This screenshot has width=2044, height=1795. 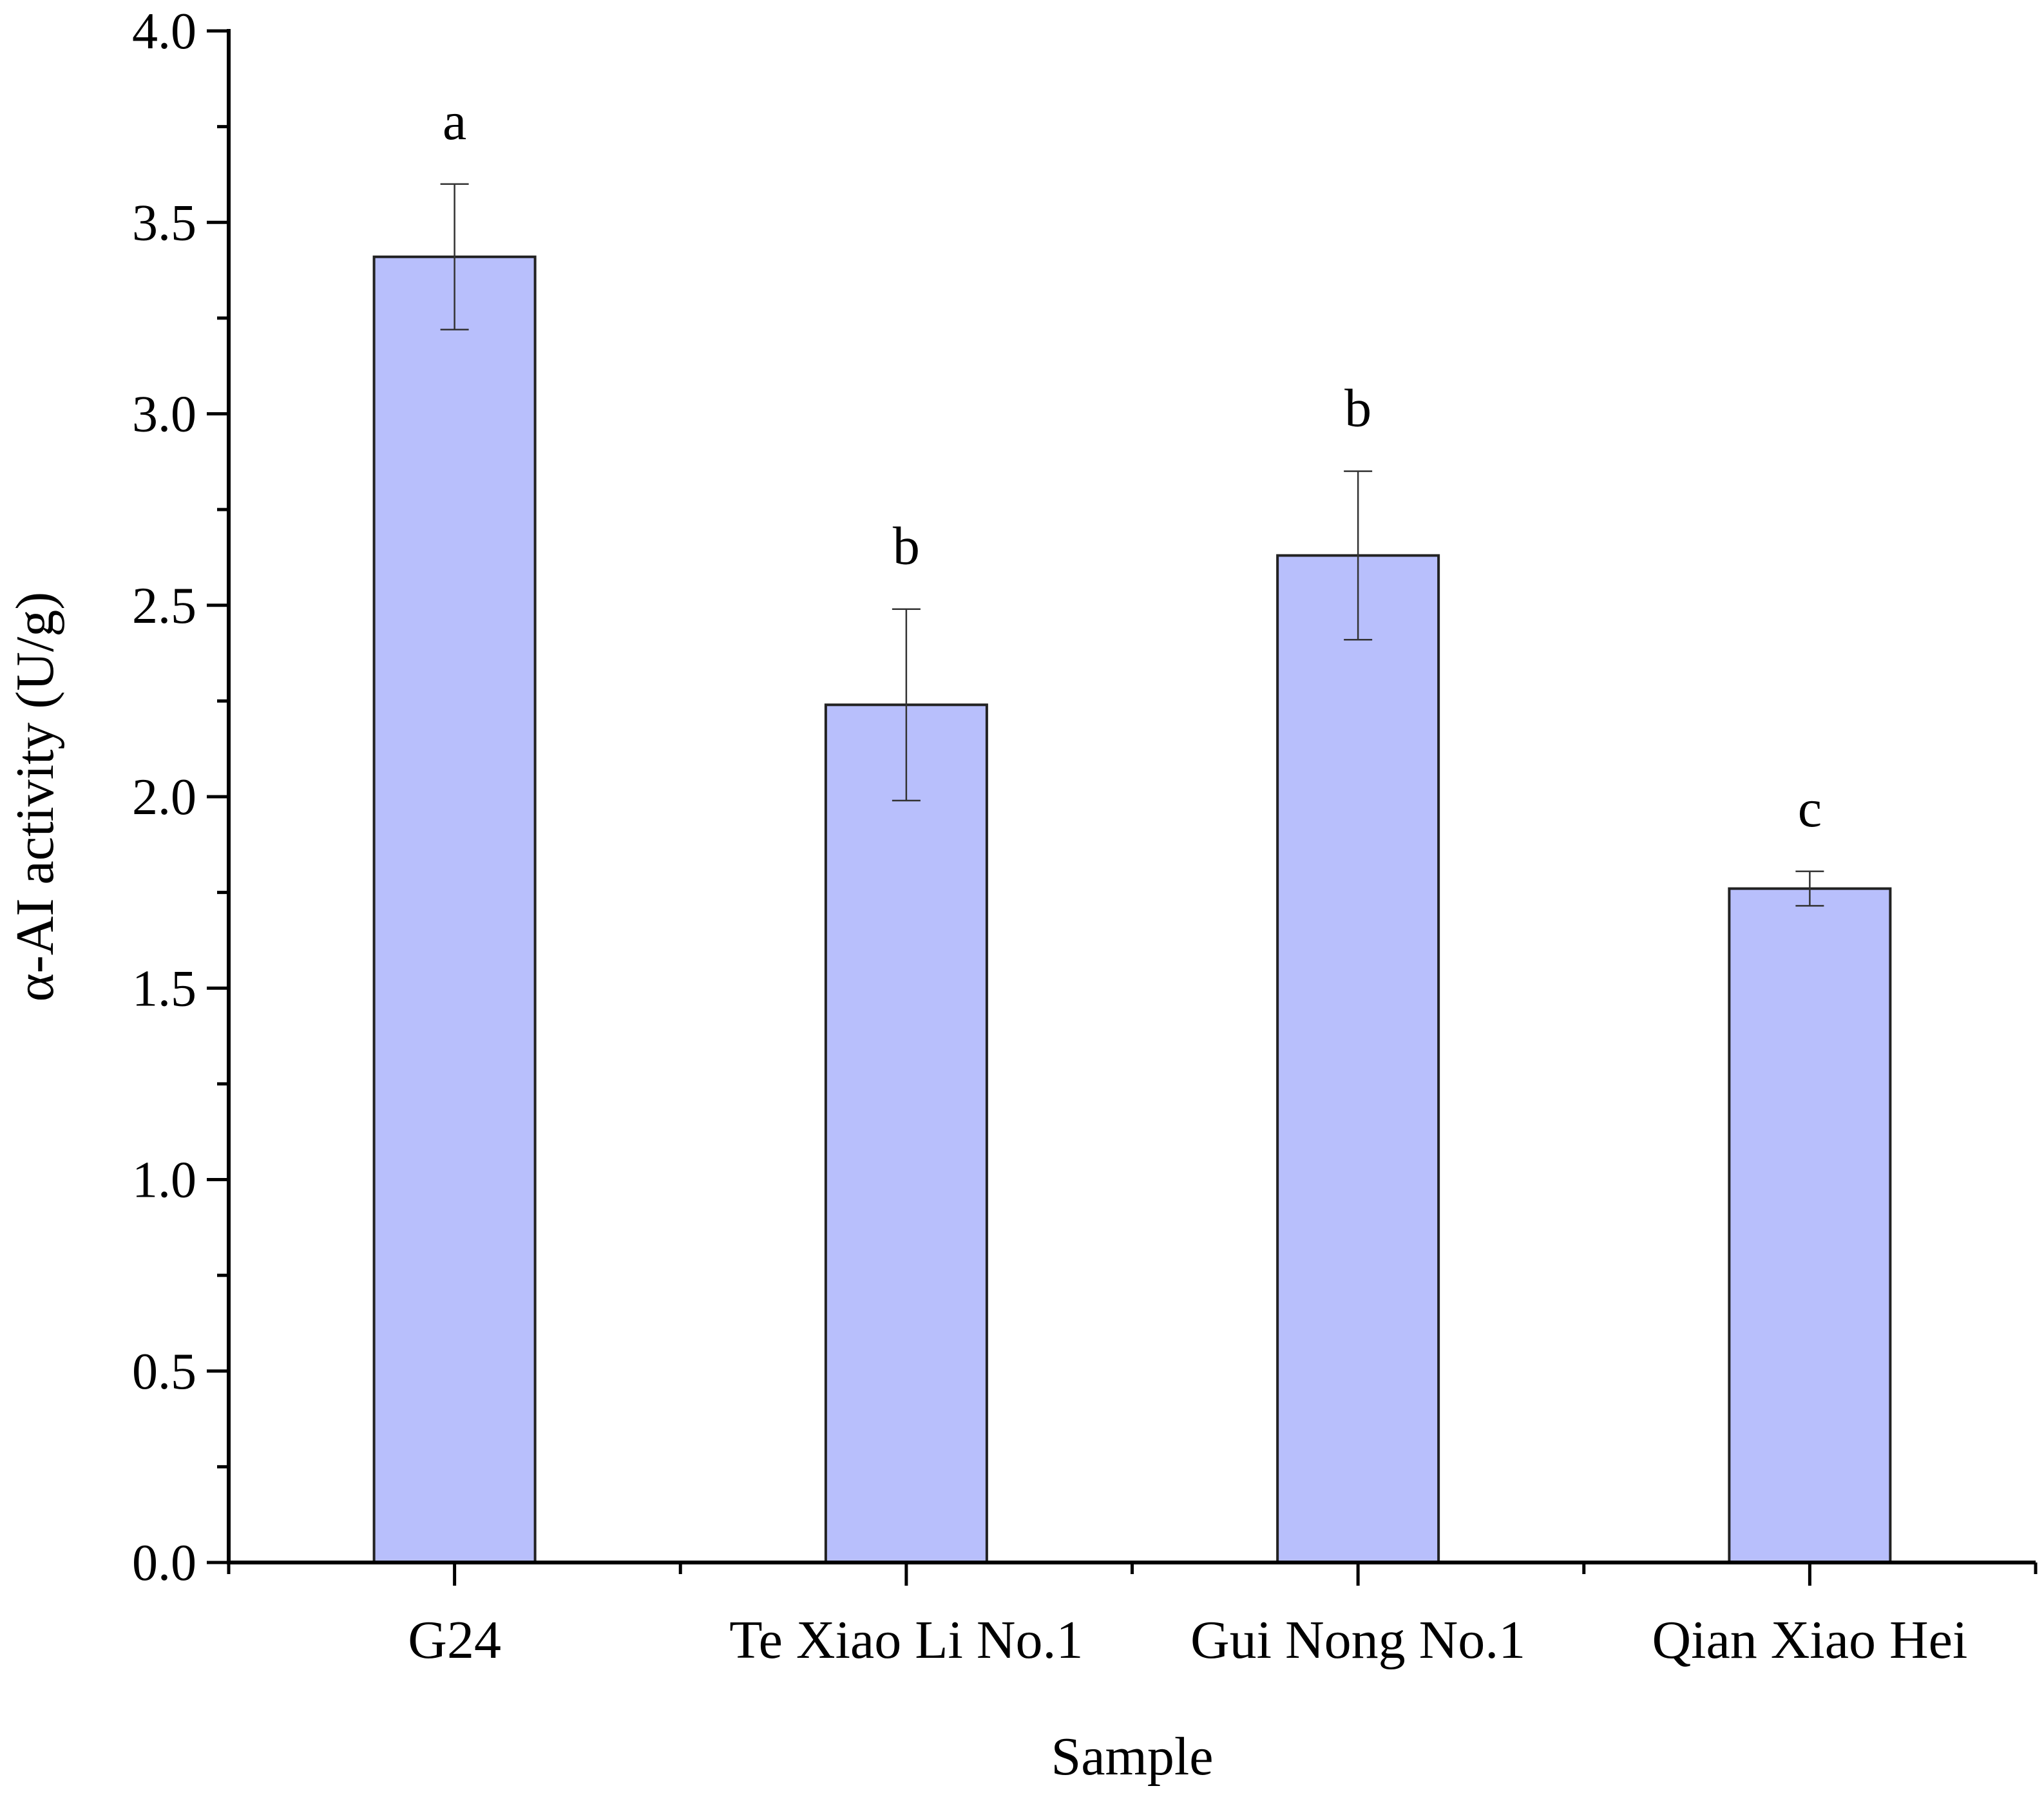 What do you see at coordinates (455, 1640) in the screenshot?
I see `x-tick-label: G24` at bounding box center [455, 1640].